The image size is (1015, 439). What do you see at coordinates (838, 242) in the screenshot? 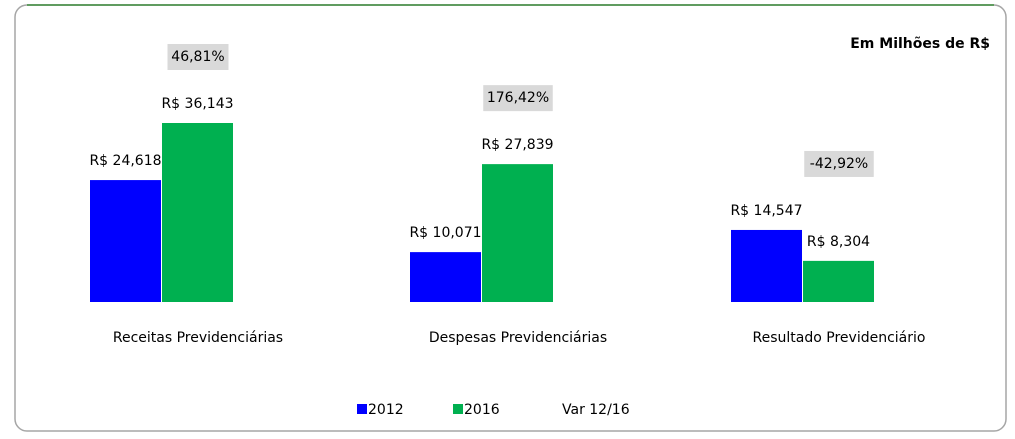
I see `data-label: R$ 8,304` at bounding box center [838, 242].